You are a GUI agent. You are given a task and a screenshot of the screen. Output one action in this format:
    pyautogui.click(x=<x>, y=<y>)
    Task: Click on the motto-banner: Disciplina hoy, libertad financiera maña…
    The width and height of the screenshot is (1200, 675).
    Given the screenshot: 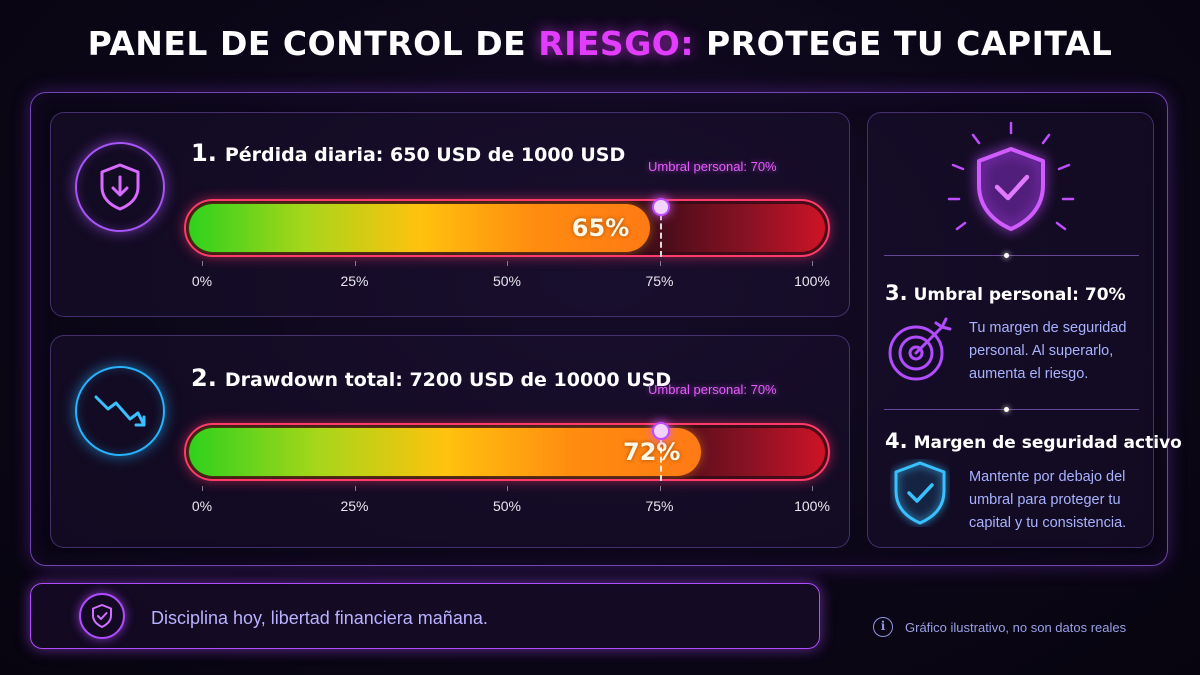 What is the action you would take?
    pyautogui.click(x=425, y=616)
    